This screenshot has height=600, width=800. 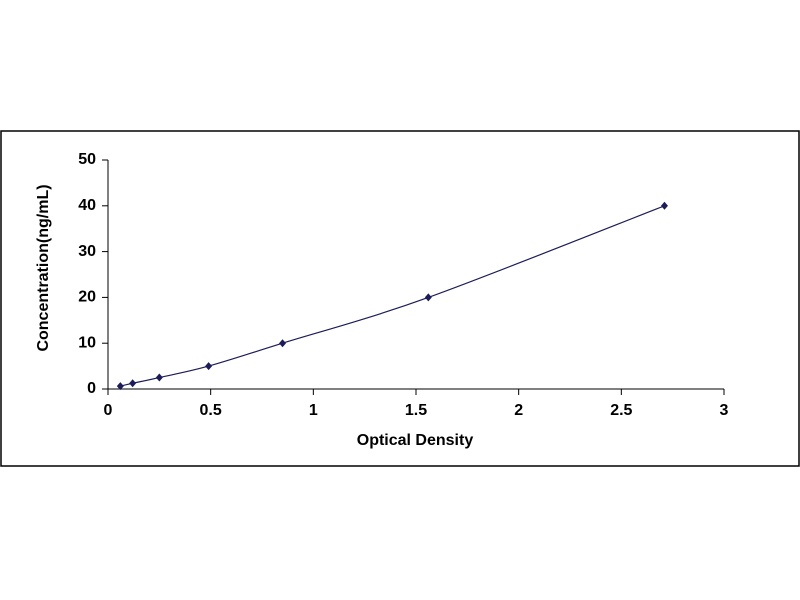 What do you see at coordinates (87, 205) in the screenshot?
I see `y-tick-label: 40` at bounding box center [87, 205].